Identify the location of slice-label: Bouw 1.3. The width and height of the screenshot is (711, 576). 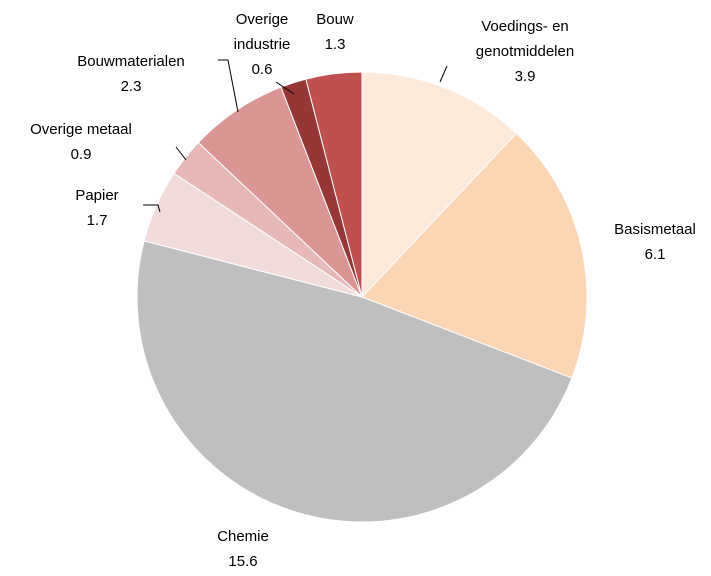
(335, 32).